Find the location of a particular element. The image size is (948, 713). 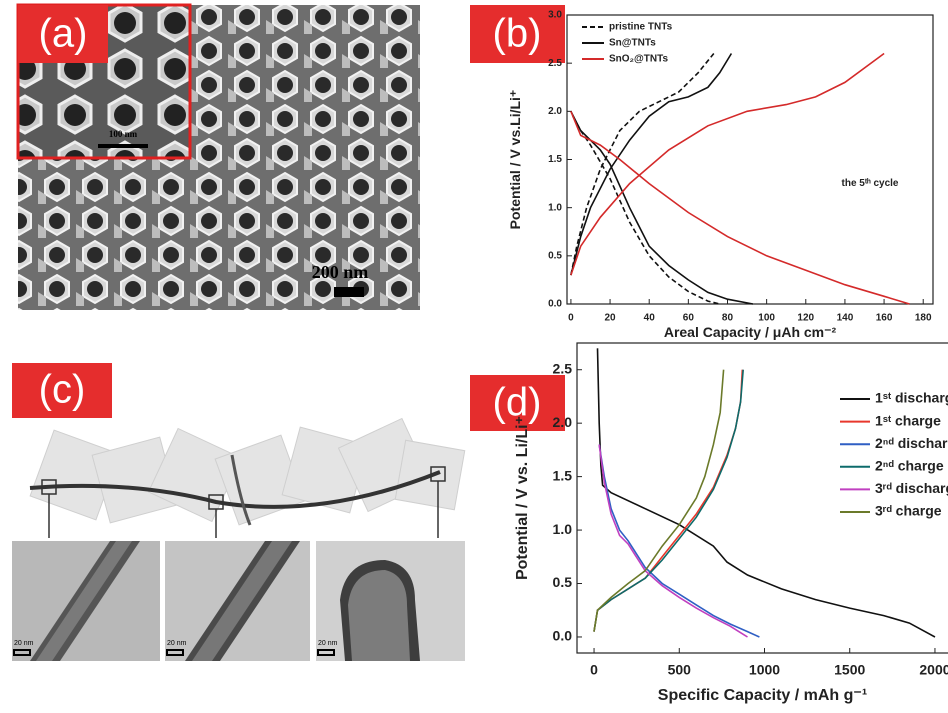

x-tick-label: 100 is located at coordinates (766, 318).